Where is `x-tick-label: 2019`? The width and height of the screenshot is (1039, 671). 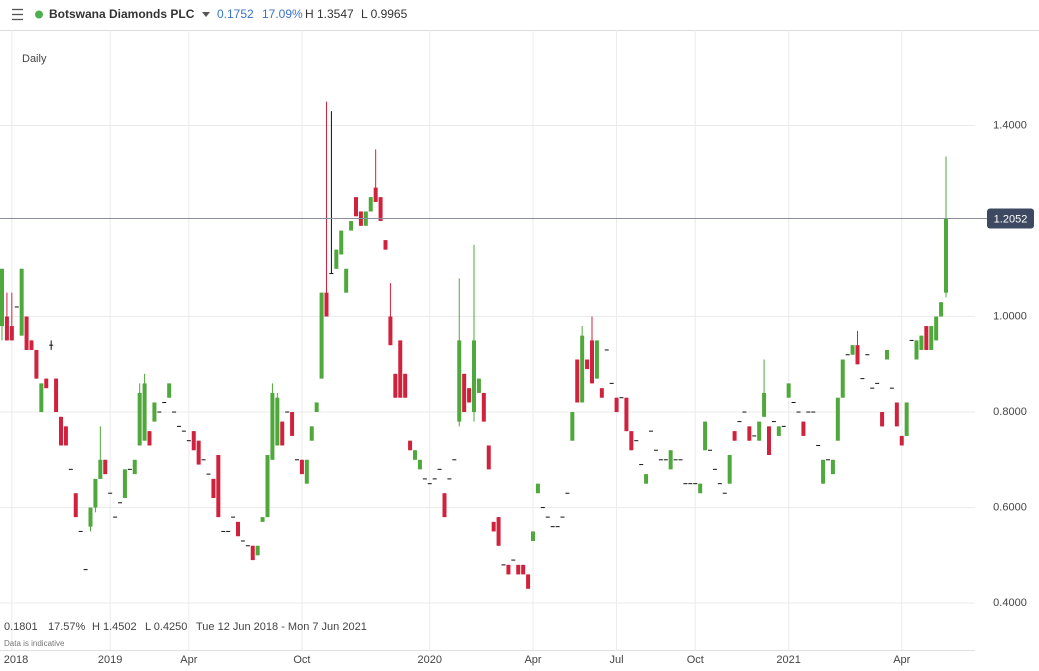 x-tick-label: 2019 is located at coordinates (110, 660).